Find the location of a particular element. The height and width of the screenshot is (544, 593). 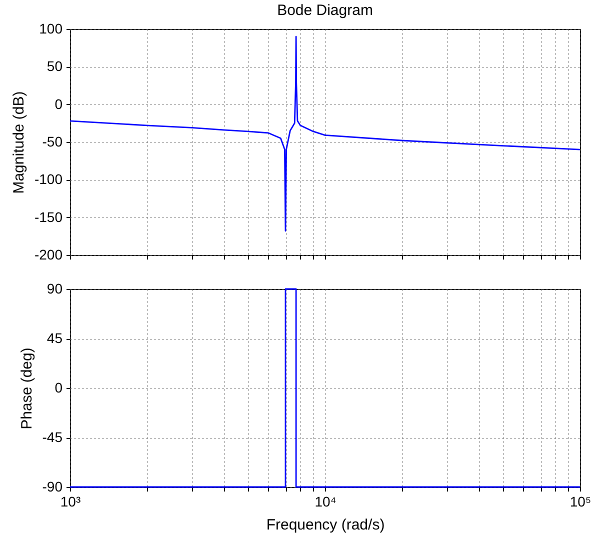

x-tick-label: 10³ is located at coordinates (70, 502).